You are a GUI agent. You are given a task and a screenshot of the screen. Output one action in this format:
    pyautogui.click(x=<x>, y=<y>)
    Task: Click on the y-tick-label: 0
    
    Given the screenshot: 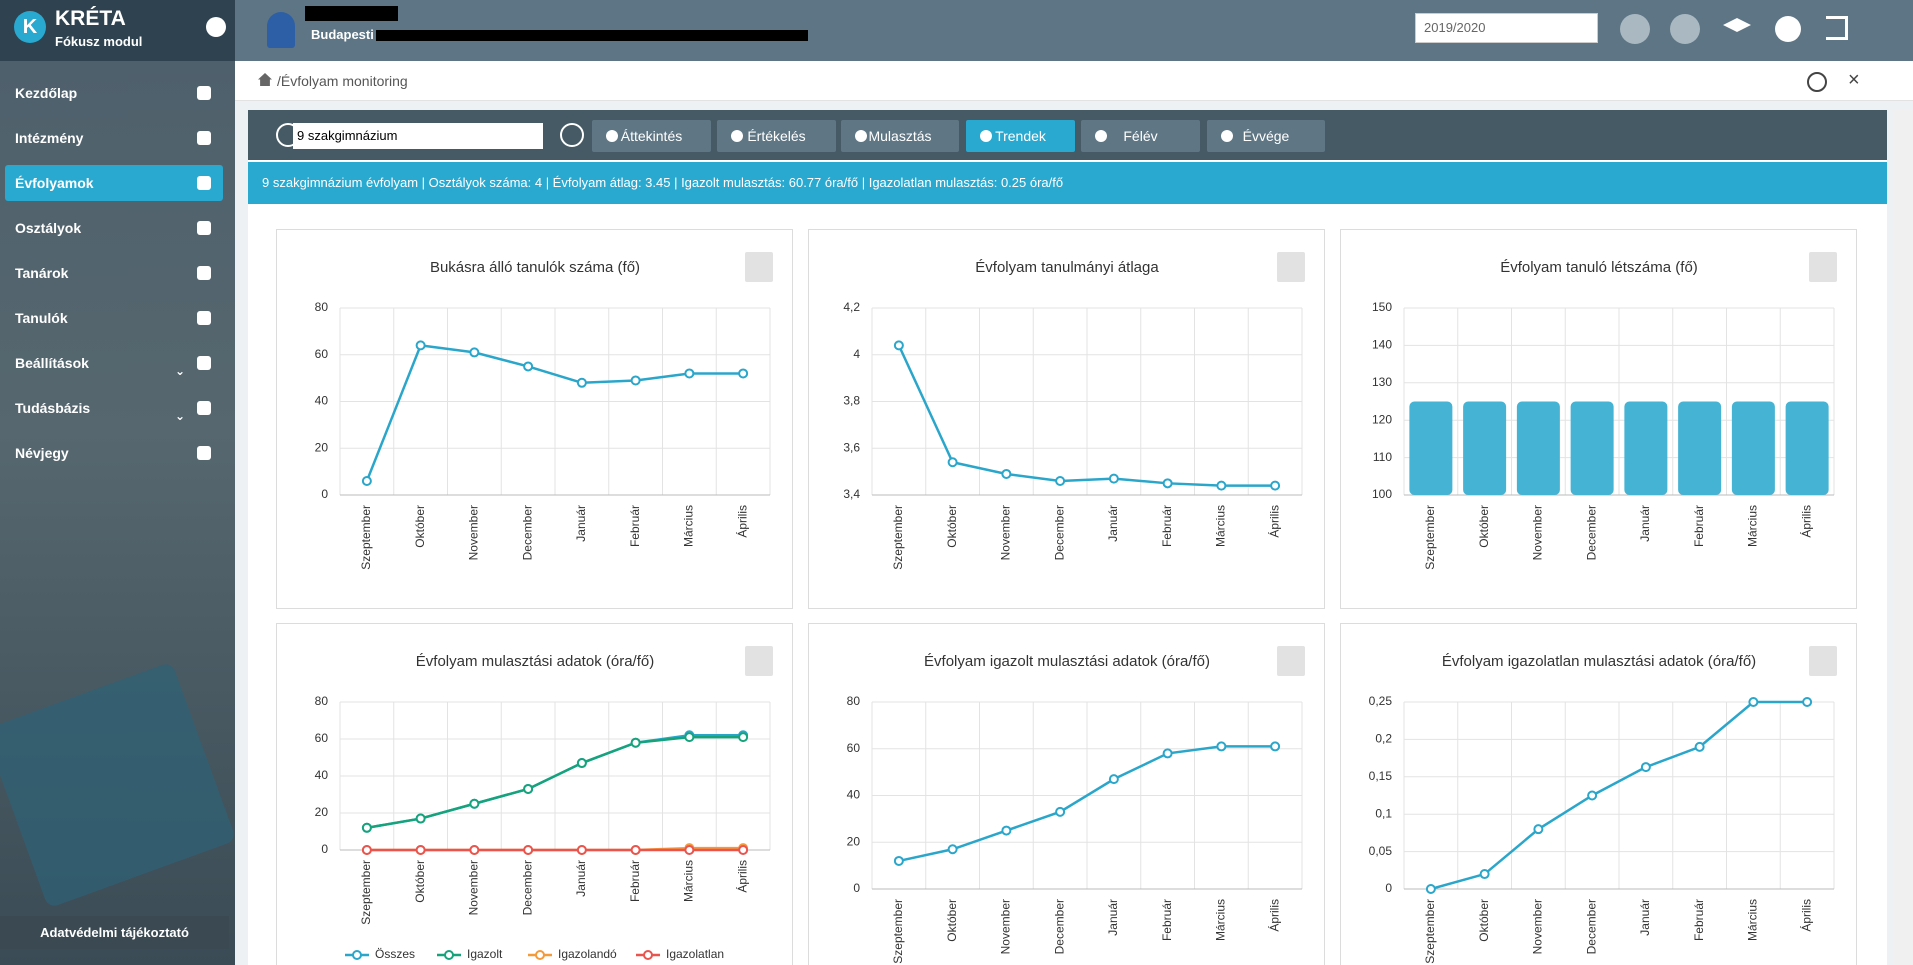 What is the action you would take?
    pyautogui.click(x=1388, y=888)
    